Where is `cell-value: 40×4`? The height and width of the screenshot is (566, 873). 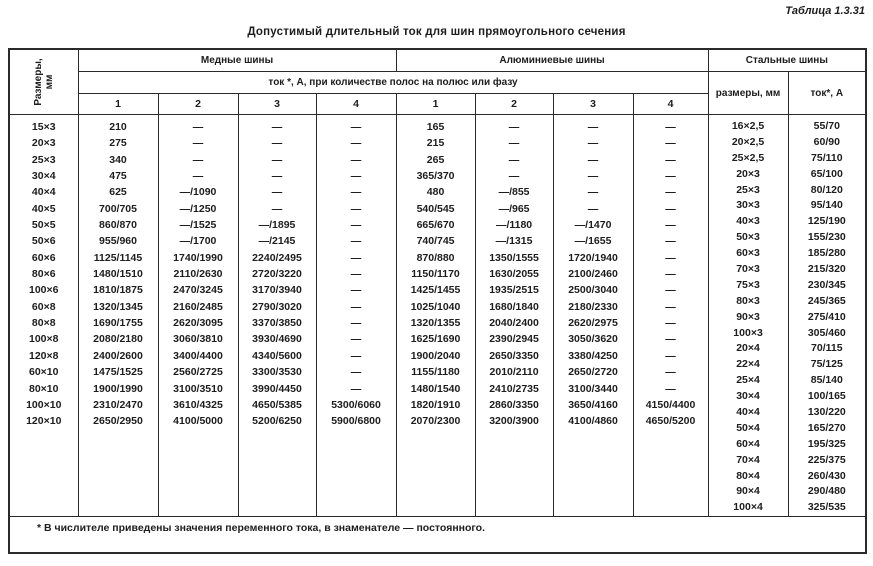 cell-value: 40×4 is located at coordinates (748, 412).